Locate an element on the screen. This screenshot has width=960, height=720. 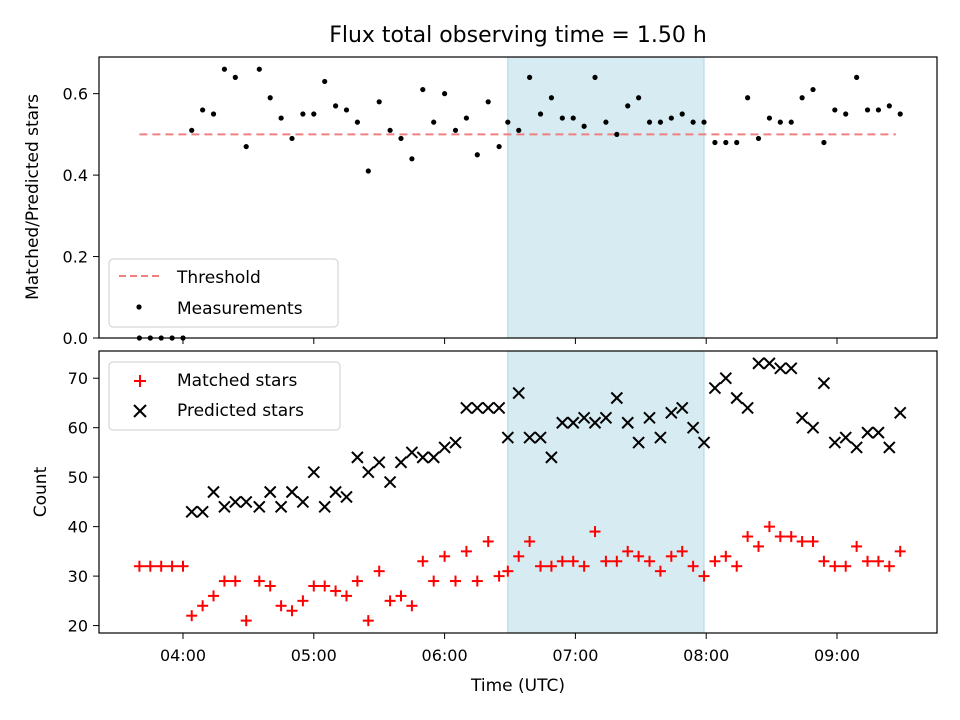
y-tick-label: 70 is located at coordinates (78, 378).